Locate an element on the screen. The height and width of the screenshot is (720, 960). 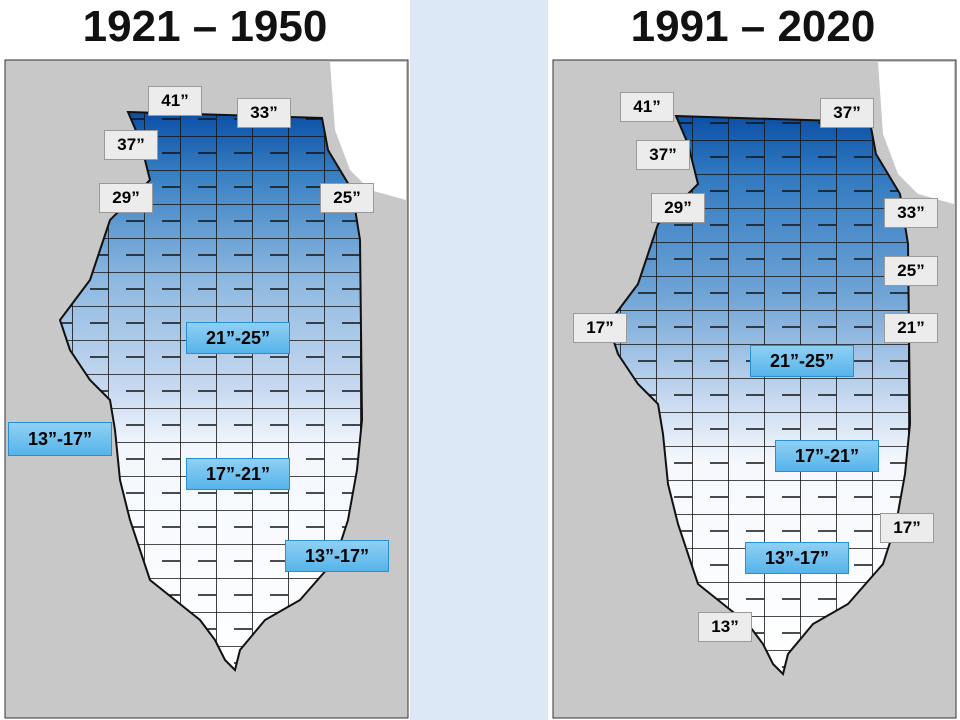
title: 1991 – 2020 is located at coordinates (753, 26).